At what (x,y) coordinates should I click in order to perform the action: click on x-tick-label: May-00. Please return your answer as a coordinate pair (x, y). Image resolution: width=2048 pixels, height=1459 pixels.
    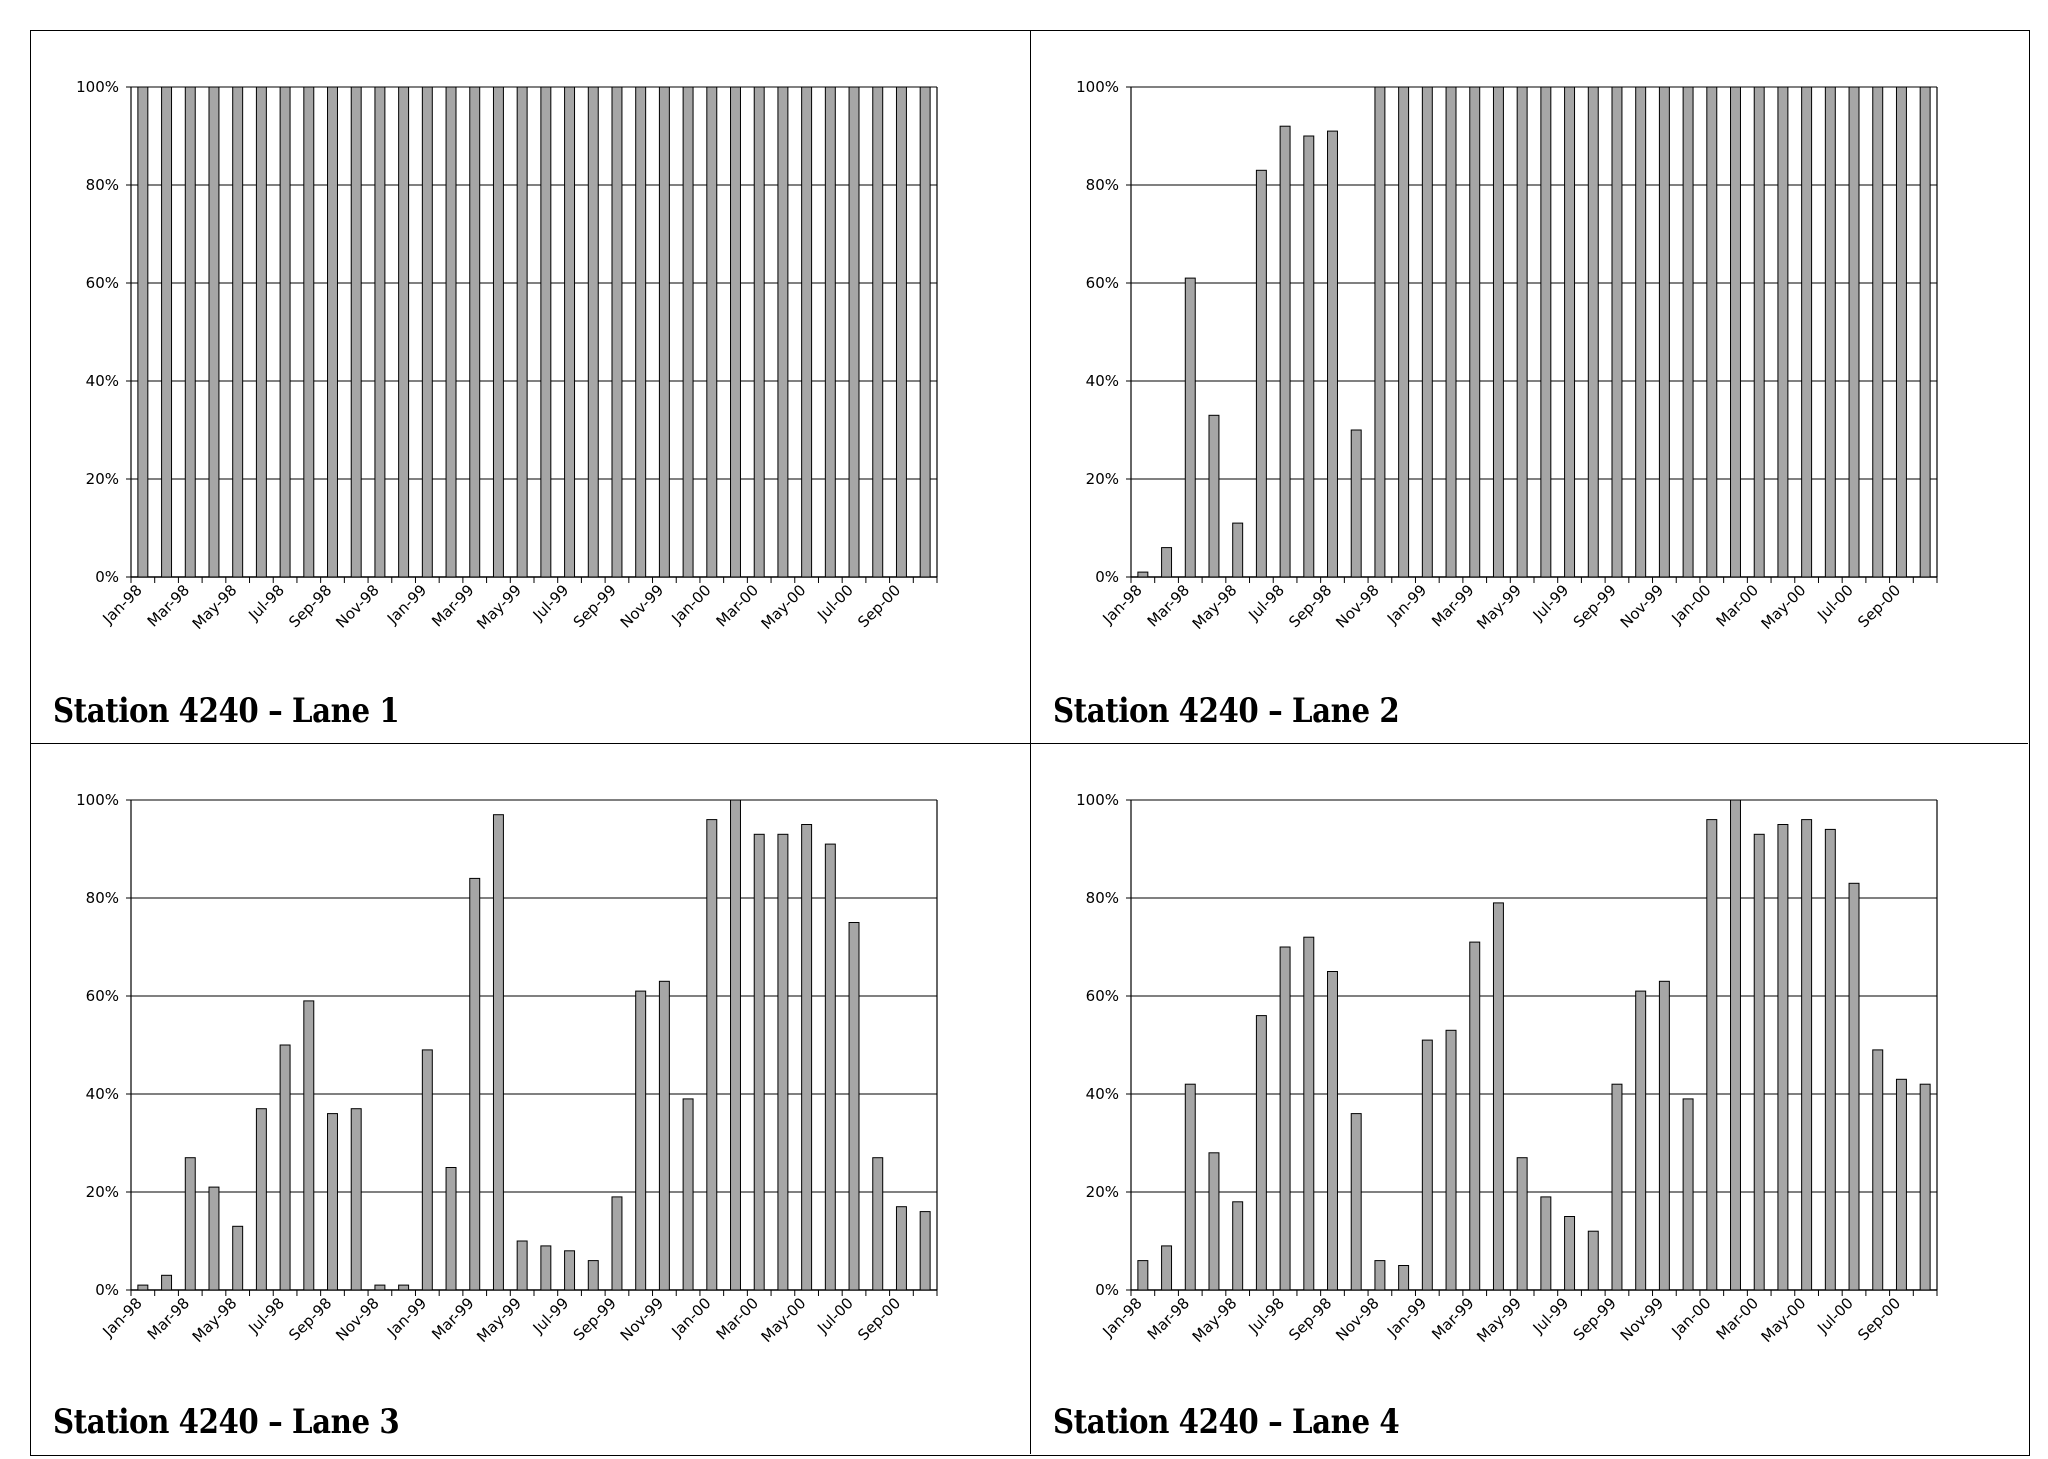
    Looking at the image, I should click on (784, 1320).